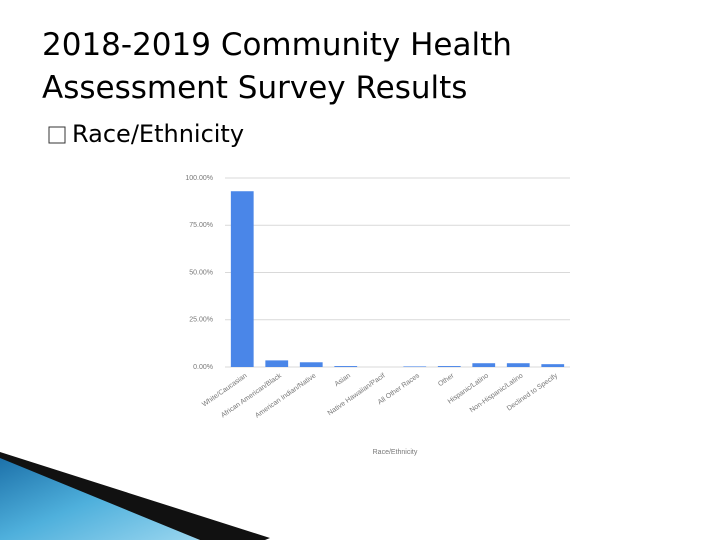 The image size is (720, 540). Describe the element at coordinates (357, 394) in the screenshot. I see `x-tick-label: Native Hawaiian/Pacif` at that location.